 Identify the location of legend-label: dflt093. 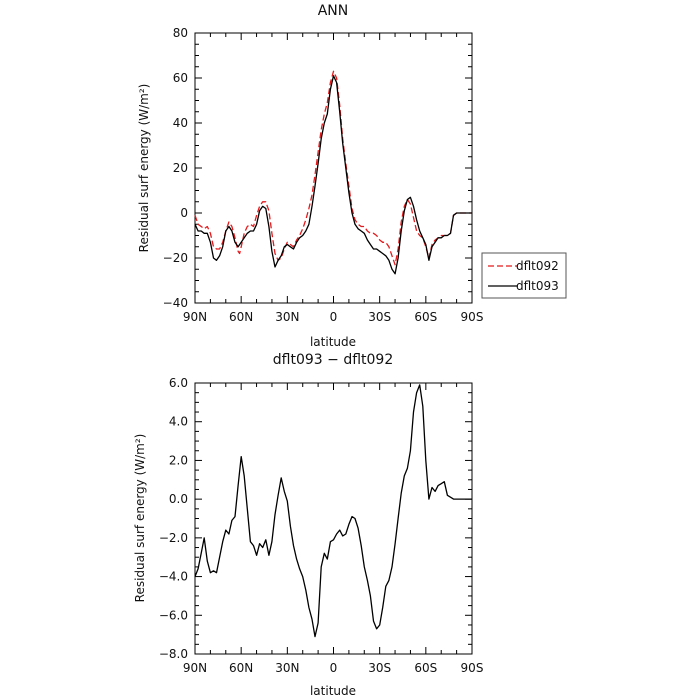
(537, 286).